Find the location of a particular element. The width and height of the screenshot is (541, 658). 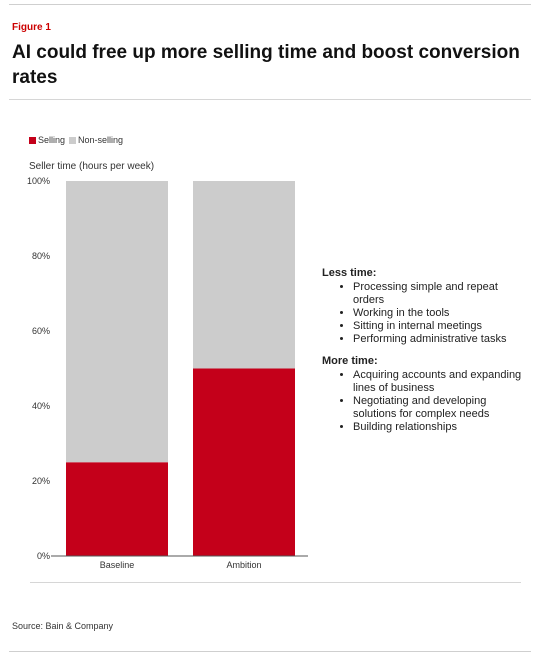

y-tick-label: 80% is located at coordinates (41, 256).